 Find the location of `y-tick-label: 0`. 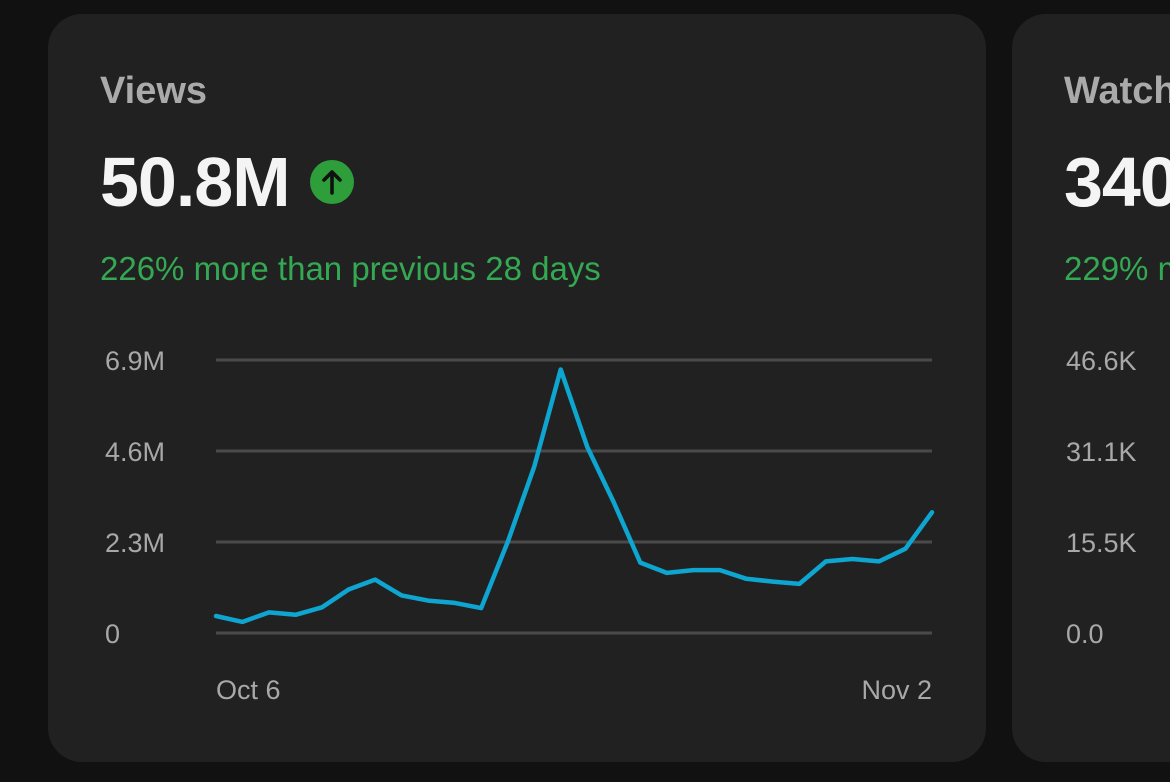

y-tick-label: 0 is located at coordinates (112, 634).